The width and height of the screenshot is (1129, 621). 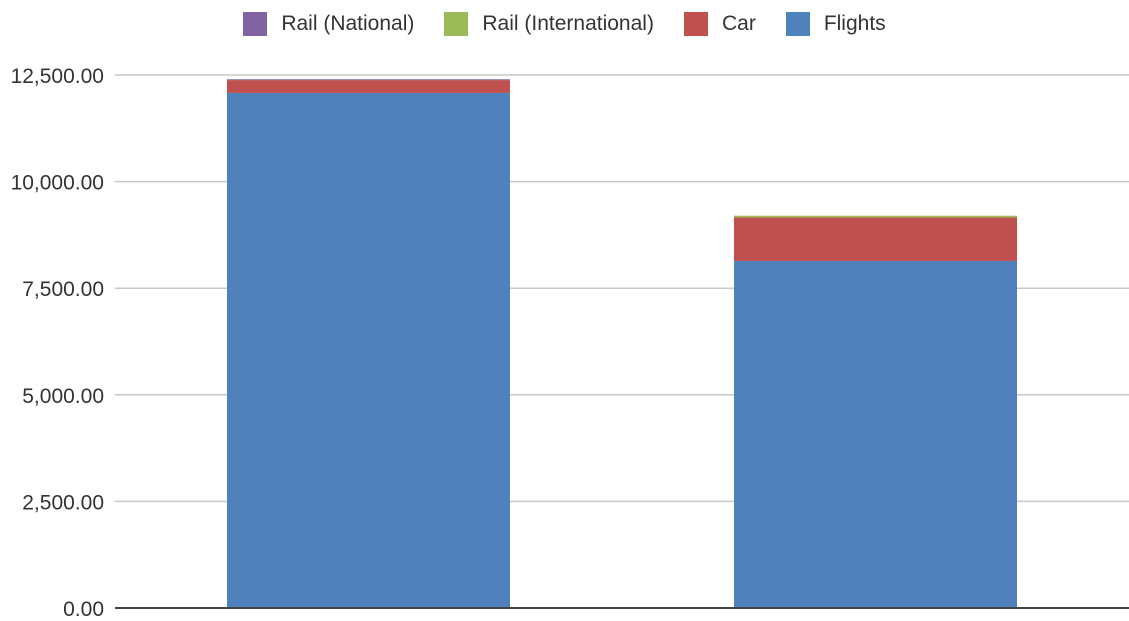 I want to click on legend-swatch-rail-national, so click(x=255, y=24).